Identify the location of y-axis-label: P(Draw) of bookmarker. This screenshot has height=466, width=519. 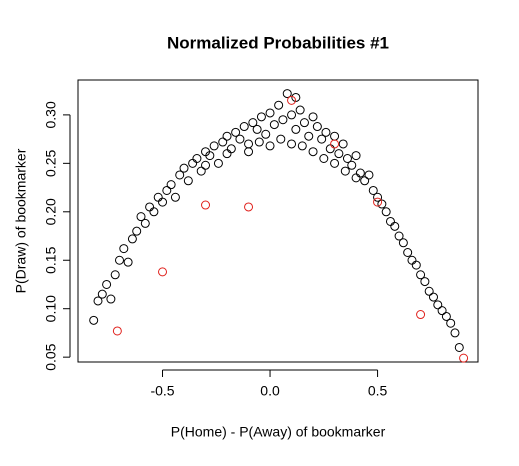
(21, 220).